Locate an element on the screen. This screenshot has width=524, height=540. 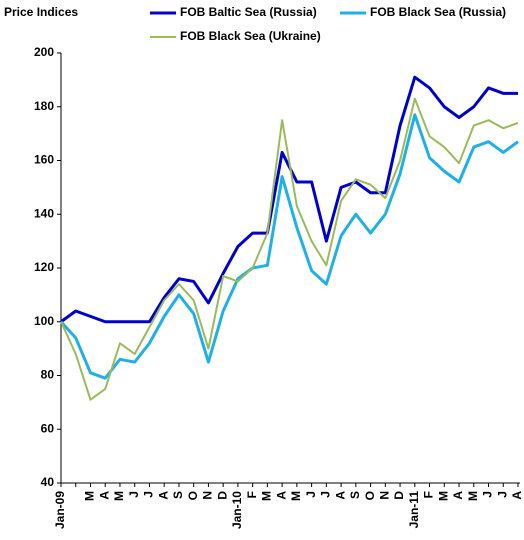
y-tick-label: 60 is located at coordinates (48, 428).